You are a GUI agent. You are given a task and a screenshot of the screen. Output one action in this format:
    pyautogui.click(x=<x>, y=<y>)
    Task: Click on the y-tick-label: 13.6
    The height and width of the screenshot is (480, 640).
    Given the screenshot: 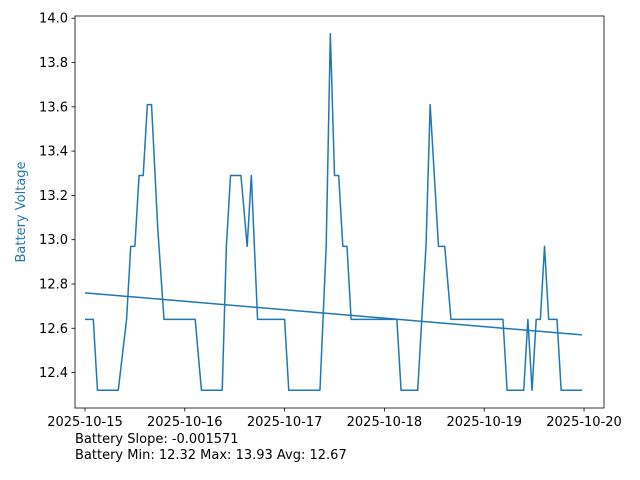 What is the action you would take?
    pyautogui.click(x=53, y=107)
    